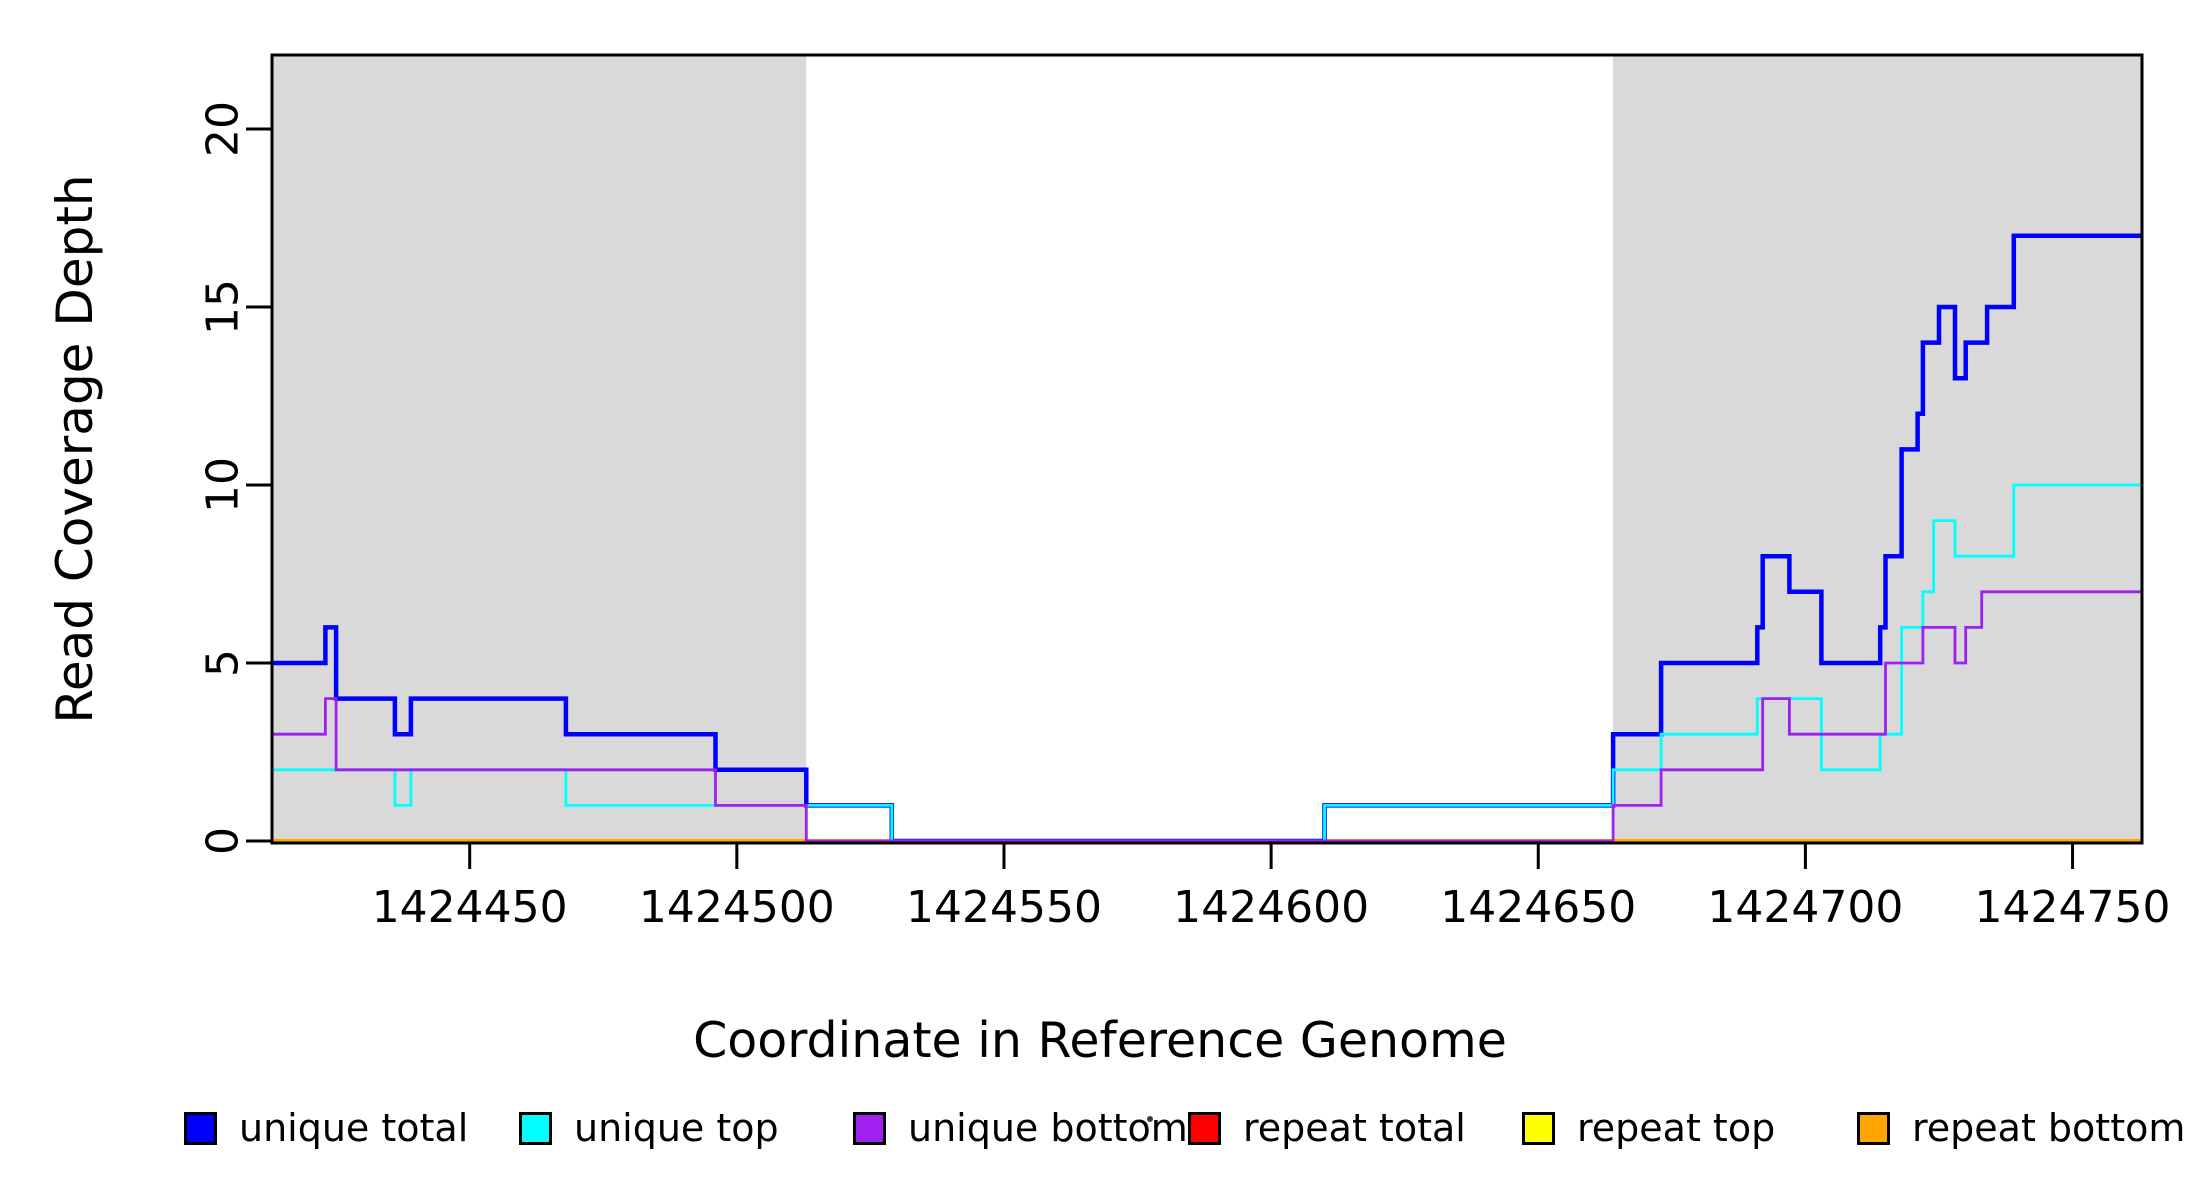 The image size is (2200, 1200). Describe the element at coordinates (222, 663) in the screenshot. I see `y-axis-tick-label: 5` at that location.